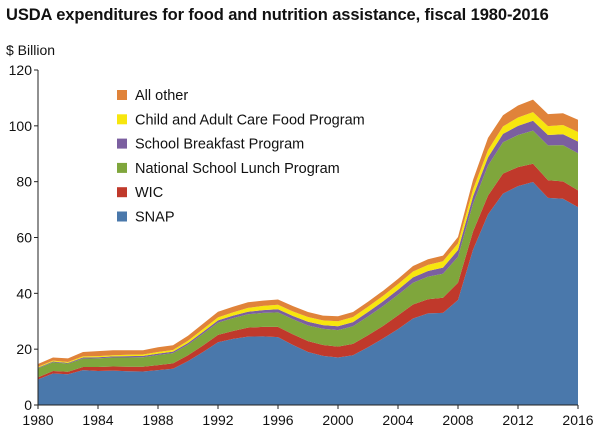 This screenshot has height=441, width=599. Describe the element at coordinates (24, 293) in the screenshot. I see `y-tick-label: 40` at that location.